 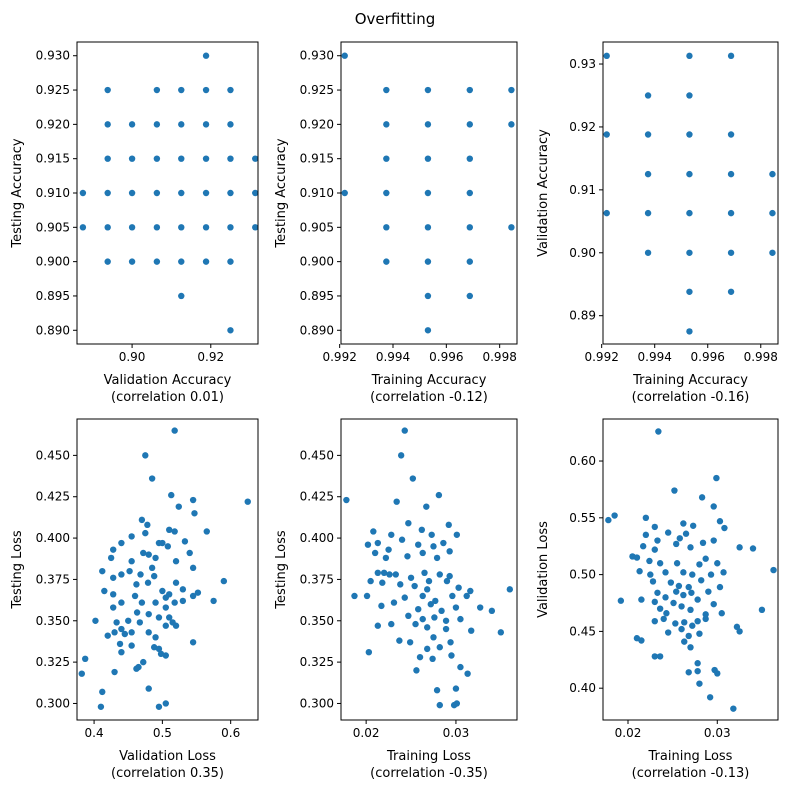 I want to click on y-tick-label: 0.90, so click(x=582, y=253).